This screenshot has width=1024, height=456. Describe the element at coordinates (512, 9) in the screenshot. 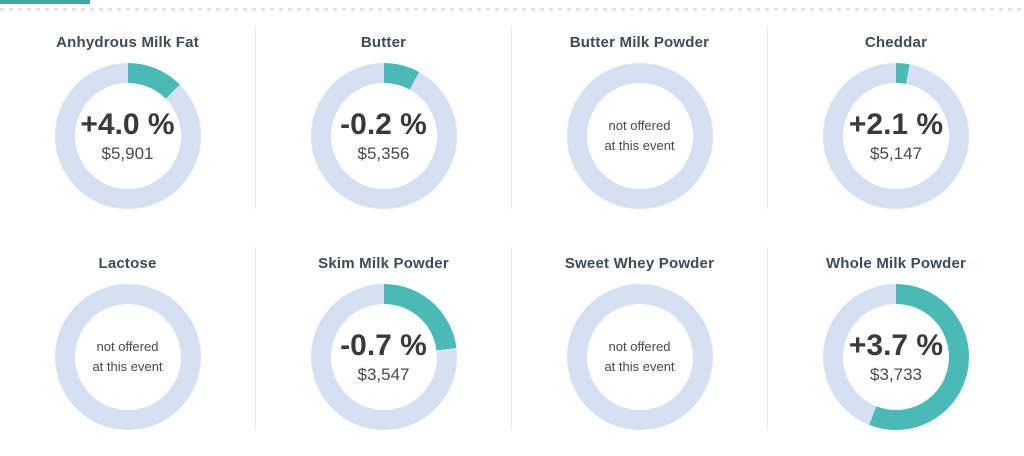

I see `dashed-divider` at that location.